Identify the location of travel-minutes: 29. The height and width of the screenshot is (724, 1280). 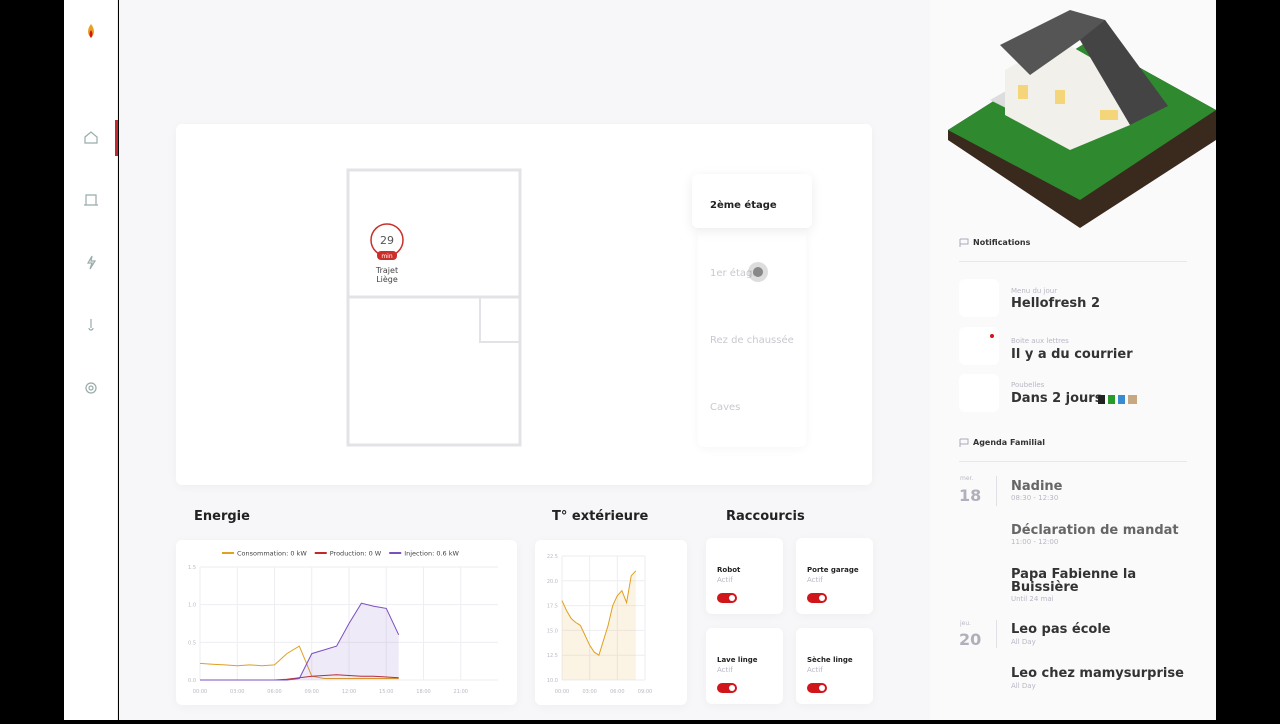
(387, 240).